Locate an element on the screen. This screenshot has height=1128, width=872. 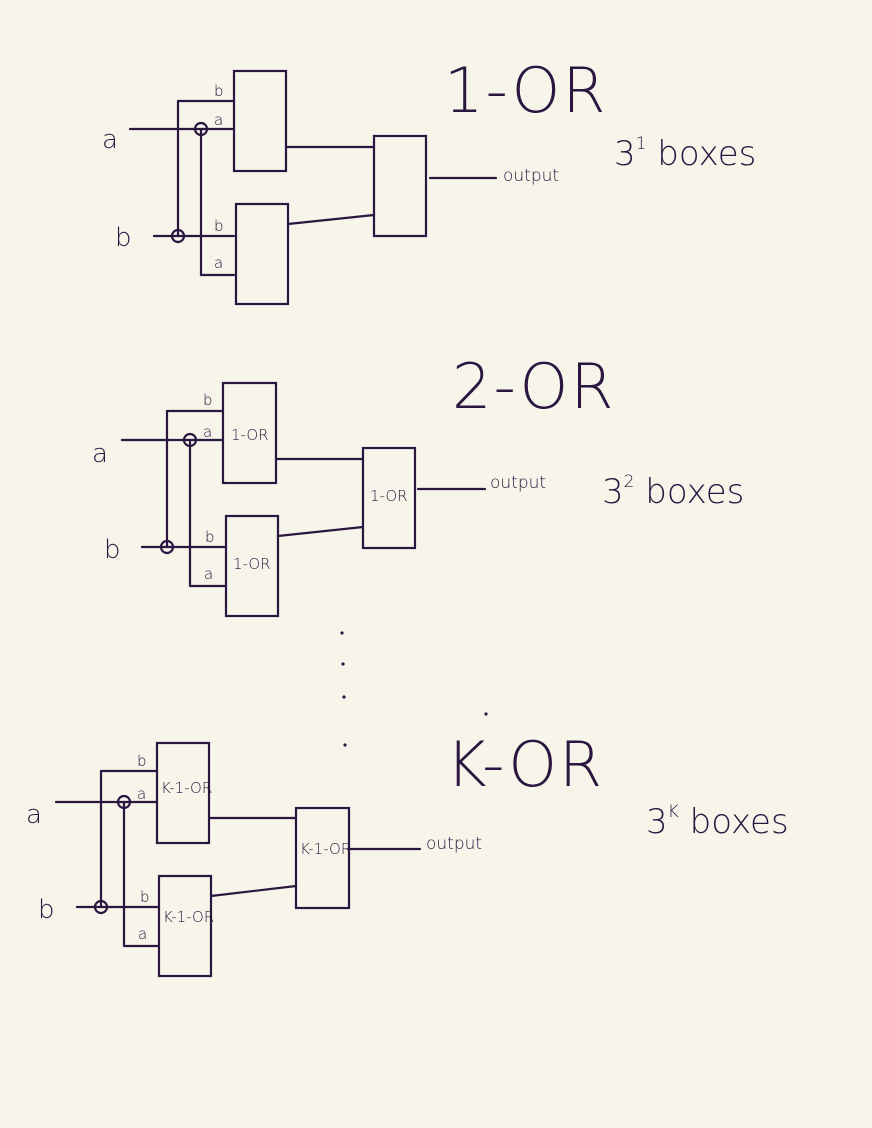
top-box-label: 1-OR is located at coordinates (250, 435).